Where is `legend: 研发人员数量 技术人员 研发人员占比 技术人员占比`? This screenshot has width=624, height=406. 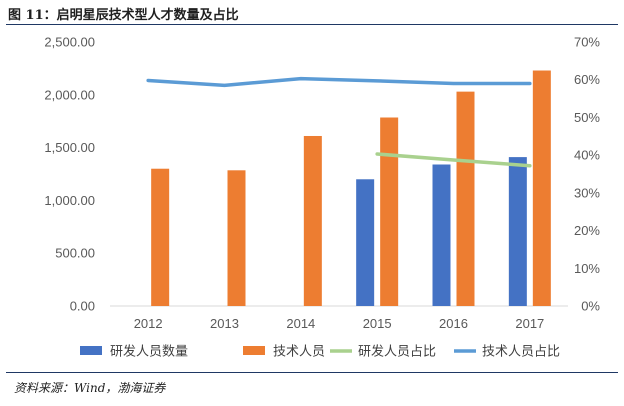
legend: 研发人员数量 技术人员 研发人员占比 技术人员占比 is located at coordinates (320, 352).